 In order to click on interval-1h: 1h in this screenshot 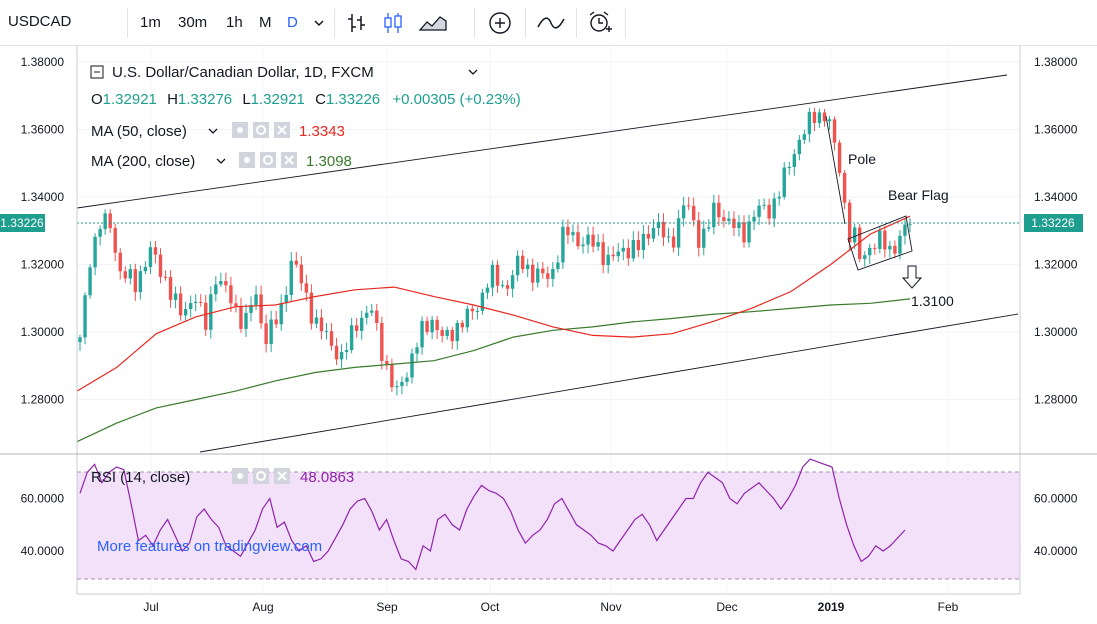, I will do `click(234, 22)`.